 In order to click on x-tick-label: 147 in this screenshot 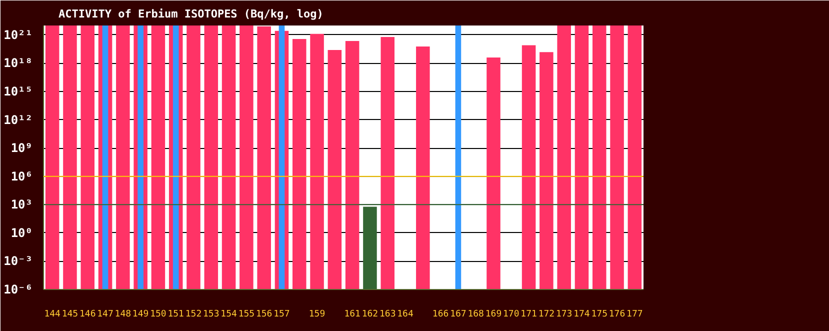, I will do `click(105, 315)`.